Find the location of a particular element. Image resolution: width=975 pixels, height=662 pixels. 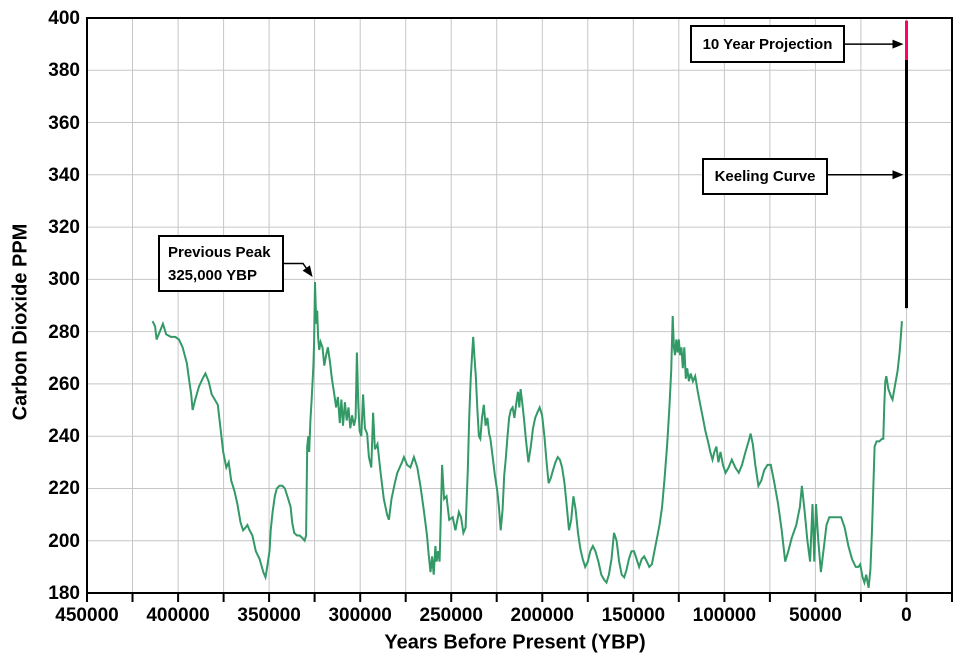

x-tick-label: 350000 is located at coordinates (269, 615).